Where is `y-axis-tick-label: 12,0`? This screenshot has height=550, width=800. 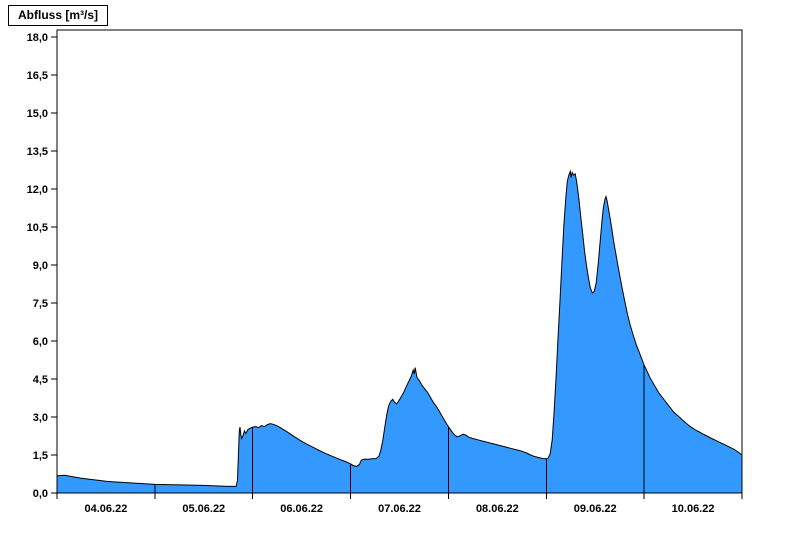
y-axis-tick-label: 12,0 is located at coordinates (37, 190).